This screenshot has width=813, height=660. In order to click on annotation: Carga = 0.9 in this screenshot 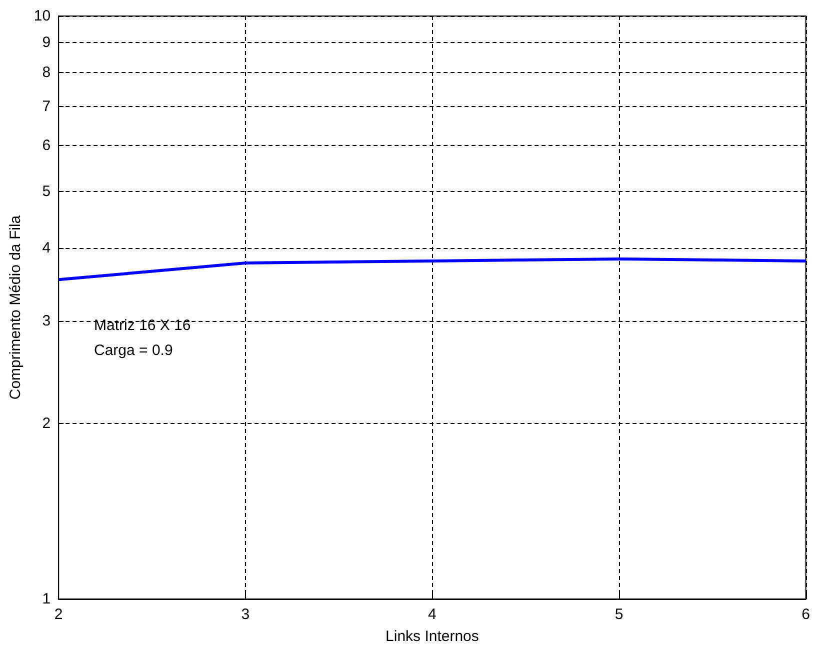, I will do `click(133, 350)`.